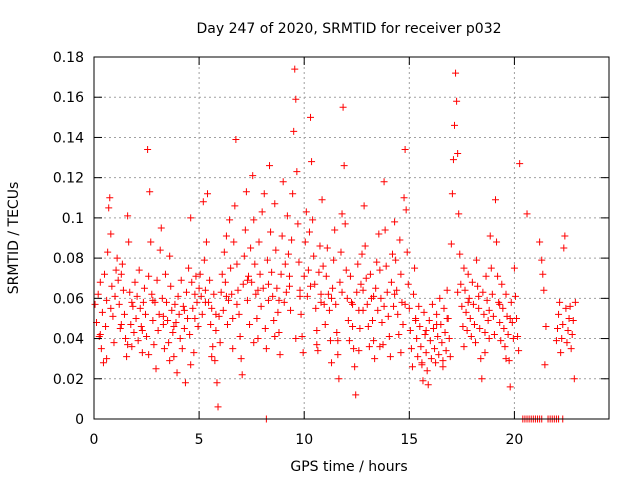 This screenshot has height=480, width=640. Describe the element at coordinates (68, 138) in the screenshot. I see `y-tick-label: 0.14` at that location.